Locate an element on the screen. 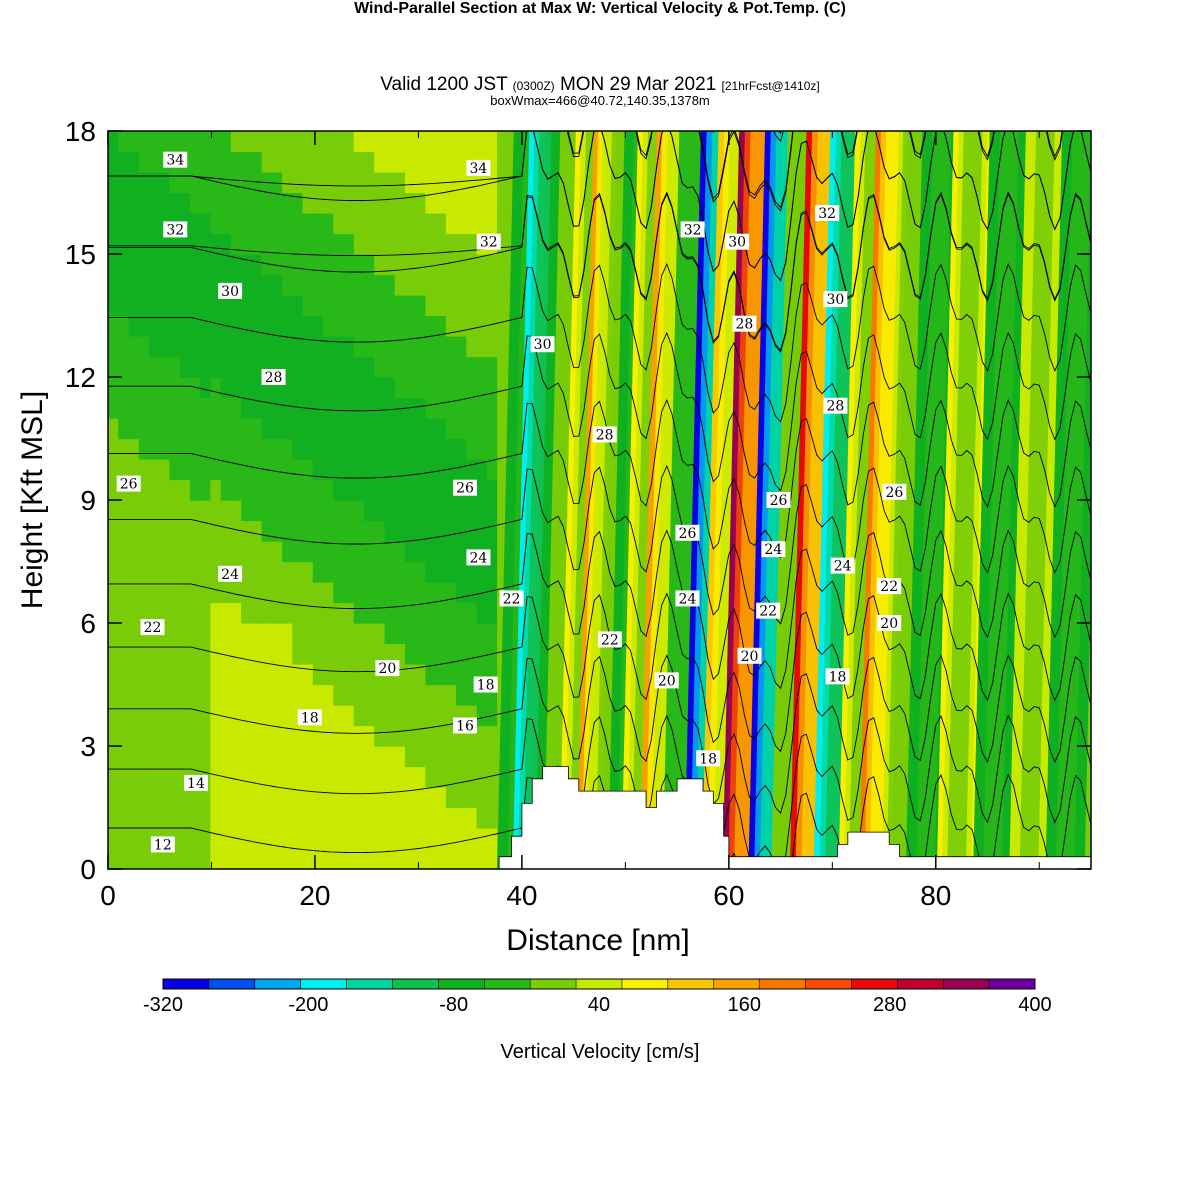 The image size is (1200, 1200). x-tick-label: 40 is located at coordinates (521, 895).